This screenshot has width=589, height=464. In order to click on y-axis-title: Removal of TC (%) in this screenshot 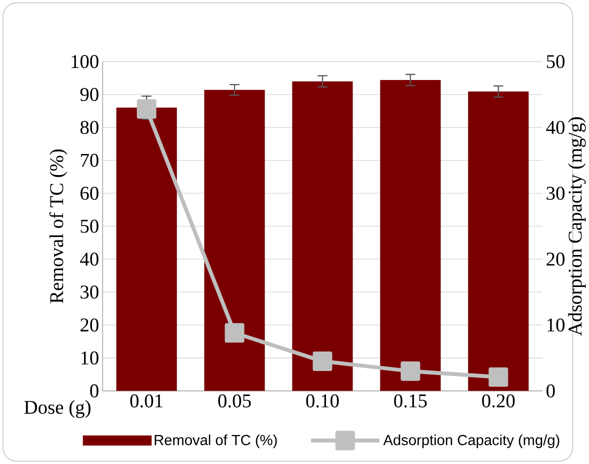, I will do `click(58, 226)`.